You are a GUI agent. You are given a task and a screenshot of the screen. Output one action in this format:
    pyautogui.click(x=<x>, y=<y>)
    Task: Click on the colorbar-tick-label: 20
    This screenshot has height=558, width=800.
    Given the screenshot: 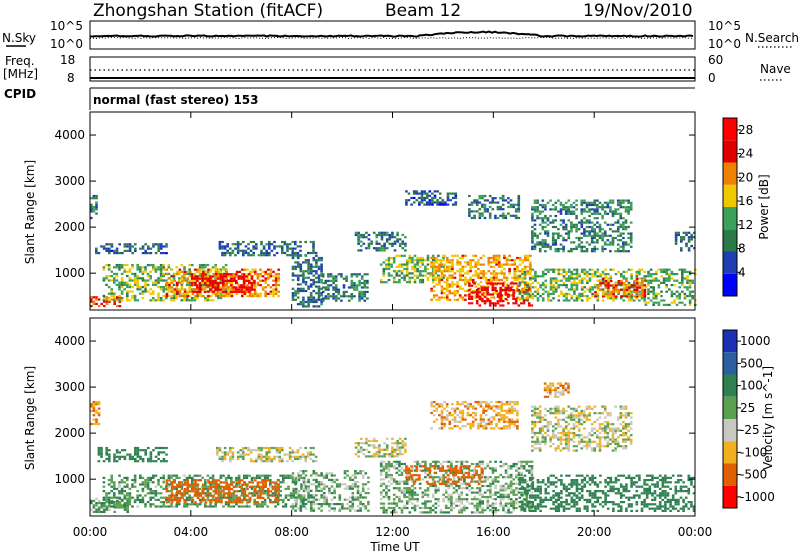 What is the action you would take?
    pyautogui.click(x=745, y=177)
    